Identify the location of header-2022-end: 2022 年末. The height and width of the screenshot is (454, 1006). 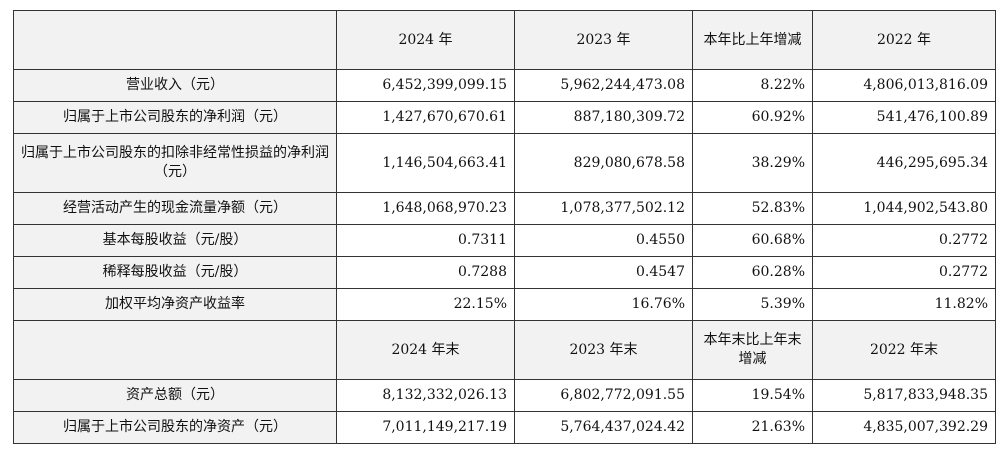
(904, 350).